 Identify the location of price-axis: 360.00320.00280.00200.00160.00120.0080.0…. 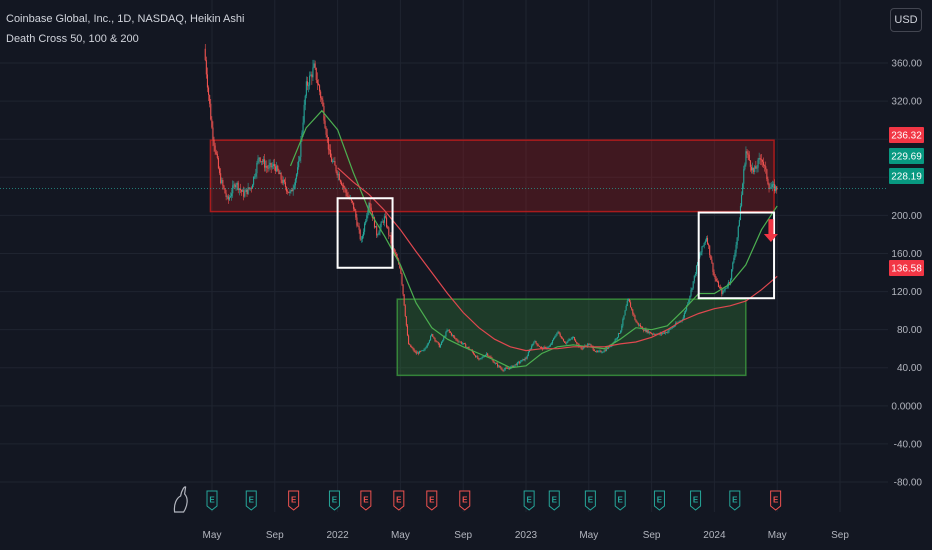
(906, 274).